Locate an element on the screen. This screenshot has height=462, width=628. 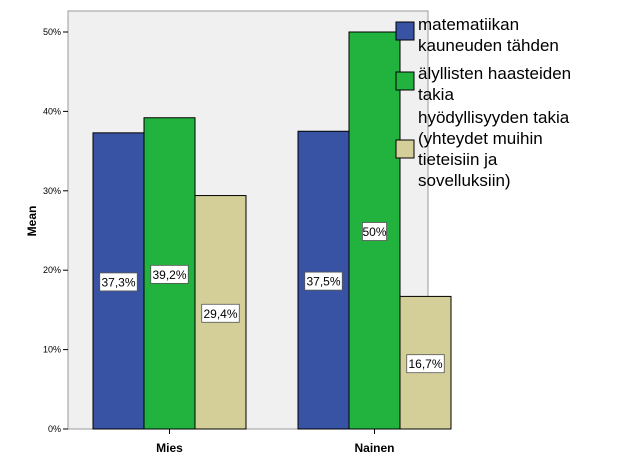
y-tick-label: 0% is located at coordinates (54, 429).